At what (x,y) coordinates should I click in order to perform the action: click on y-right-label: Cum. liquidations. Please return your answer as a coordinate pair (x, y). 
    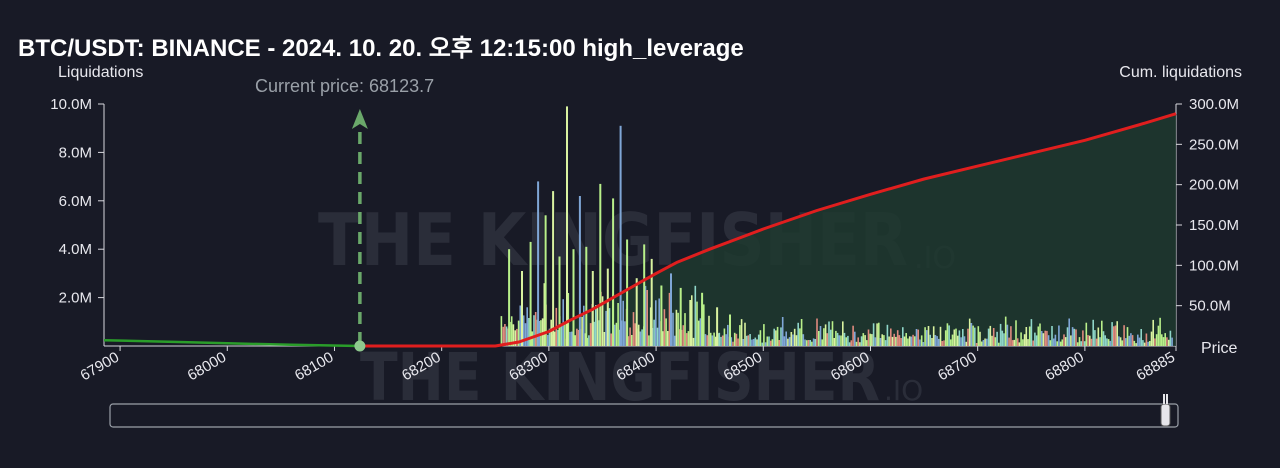
    Looking at the image, I should click on (1180, 72).